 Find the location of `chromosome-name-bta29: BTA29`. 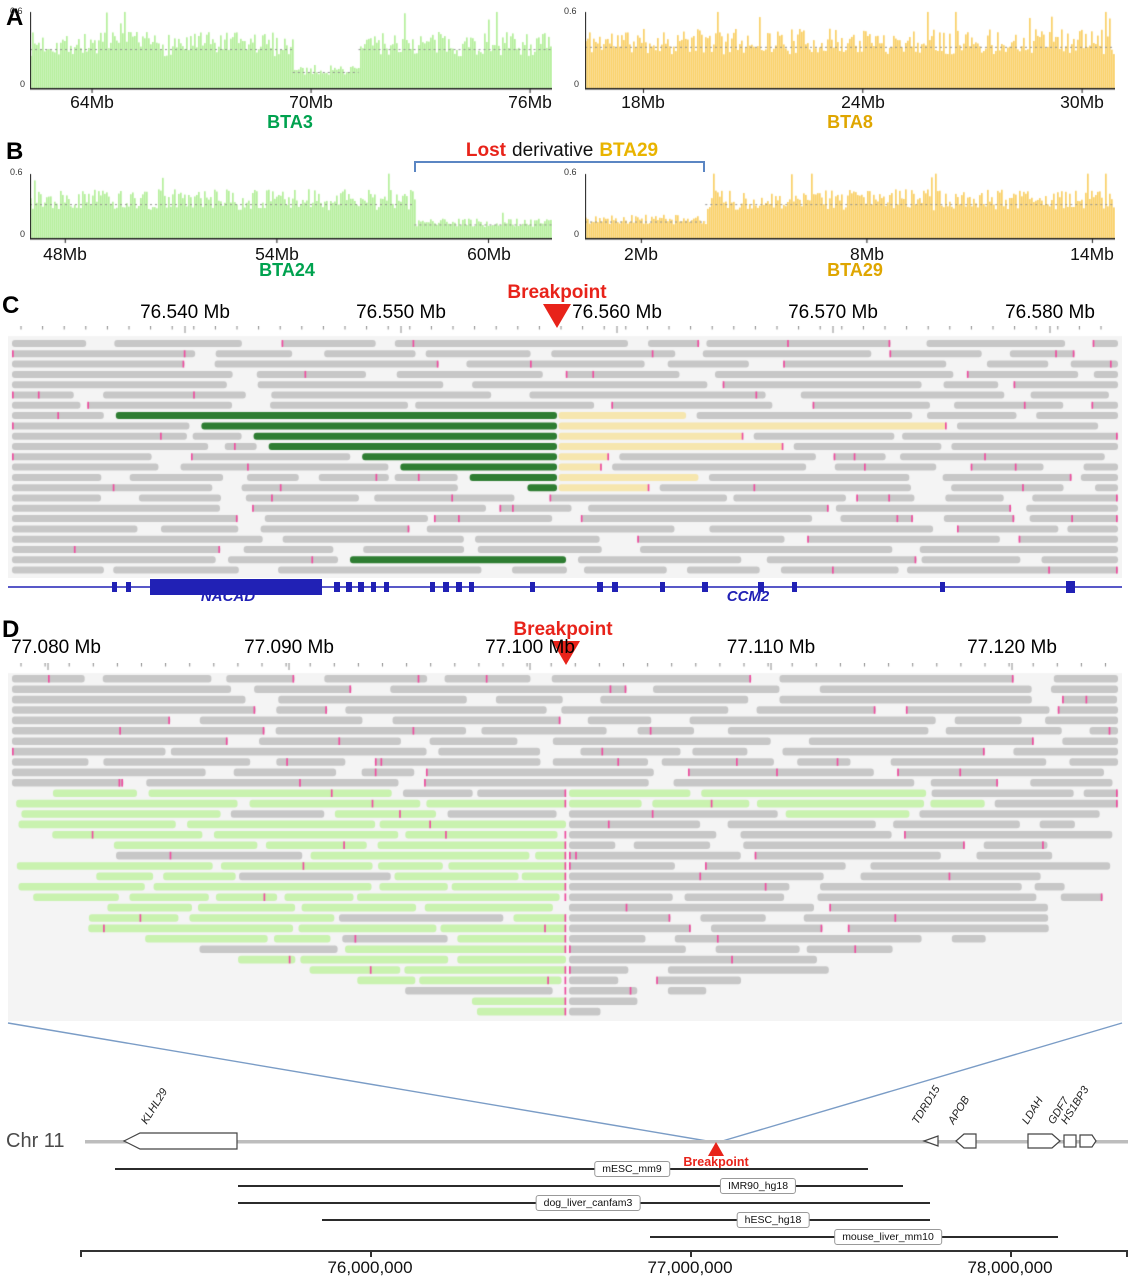

chromosome-name-bta29: BTA29 is located at coordinates (855, 270).